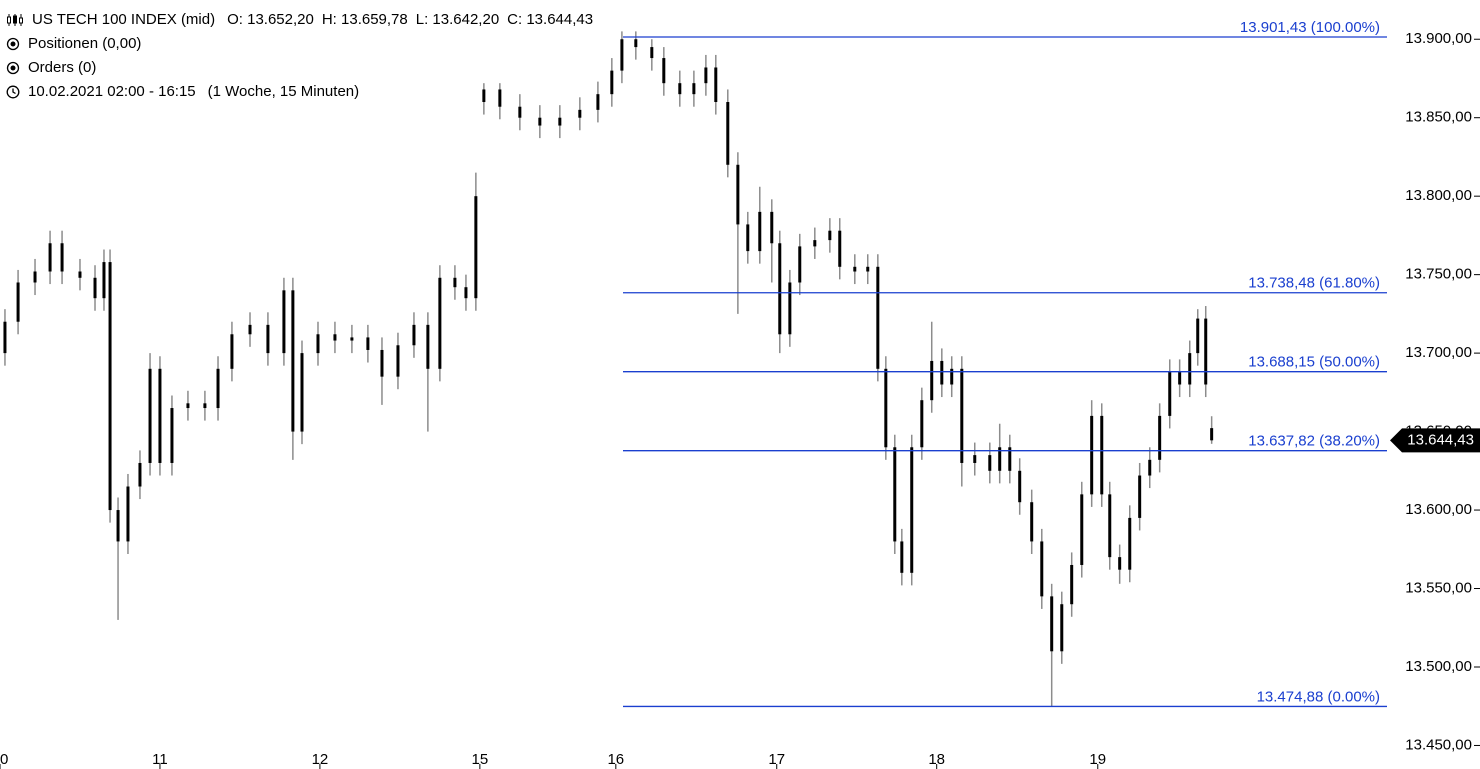  Describe the element at coordinates (124, 19) in the screenshot. I see `instrument: US TECH 100 INDEX (mid)` at that location.